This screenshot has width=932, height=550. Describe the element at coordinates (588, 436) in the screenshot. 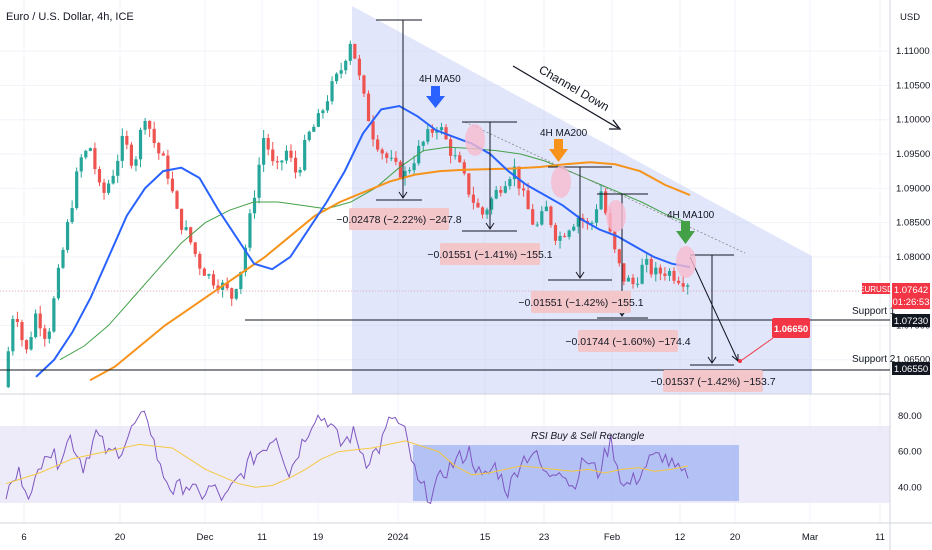

I see `rsi-rectangle-label: RSI Buy & Sell Rectangle` at that location.